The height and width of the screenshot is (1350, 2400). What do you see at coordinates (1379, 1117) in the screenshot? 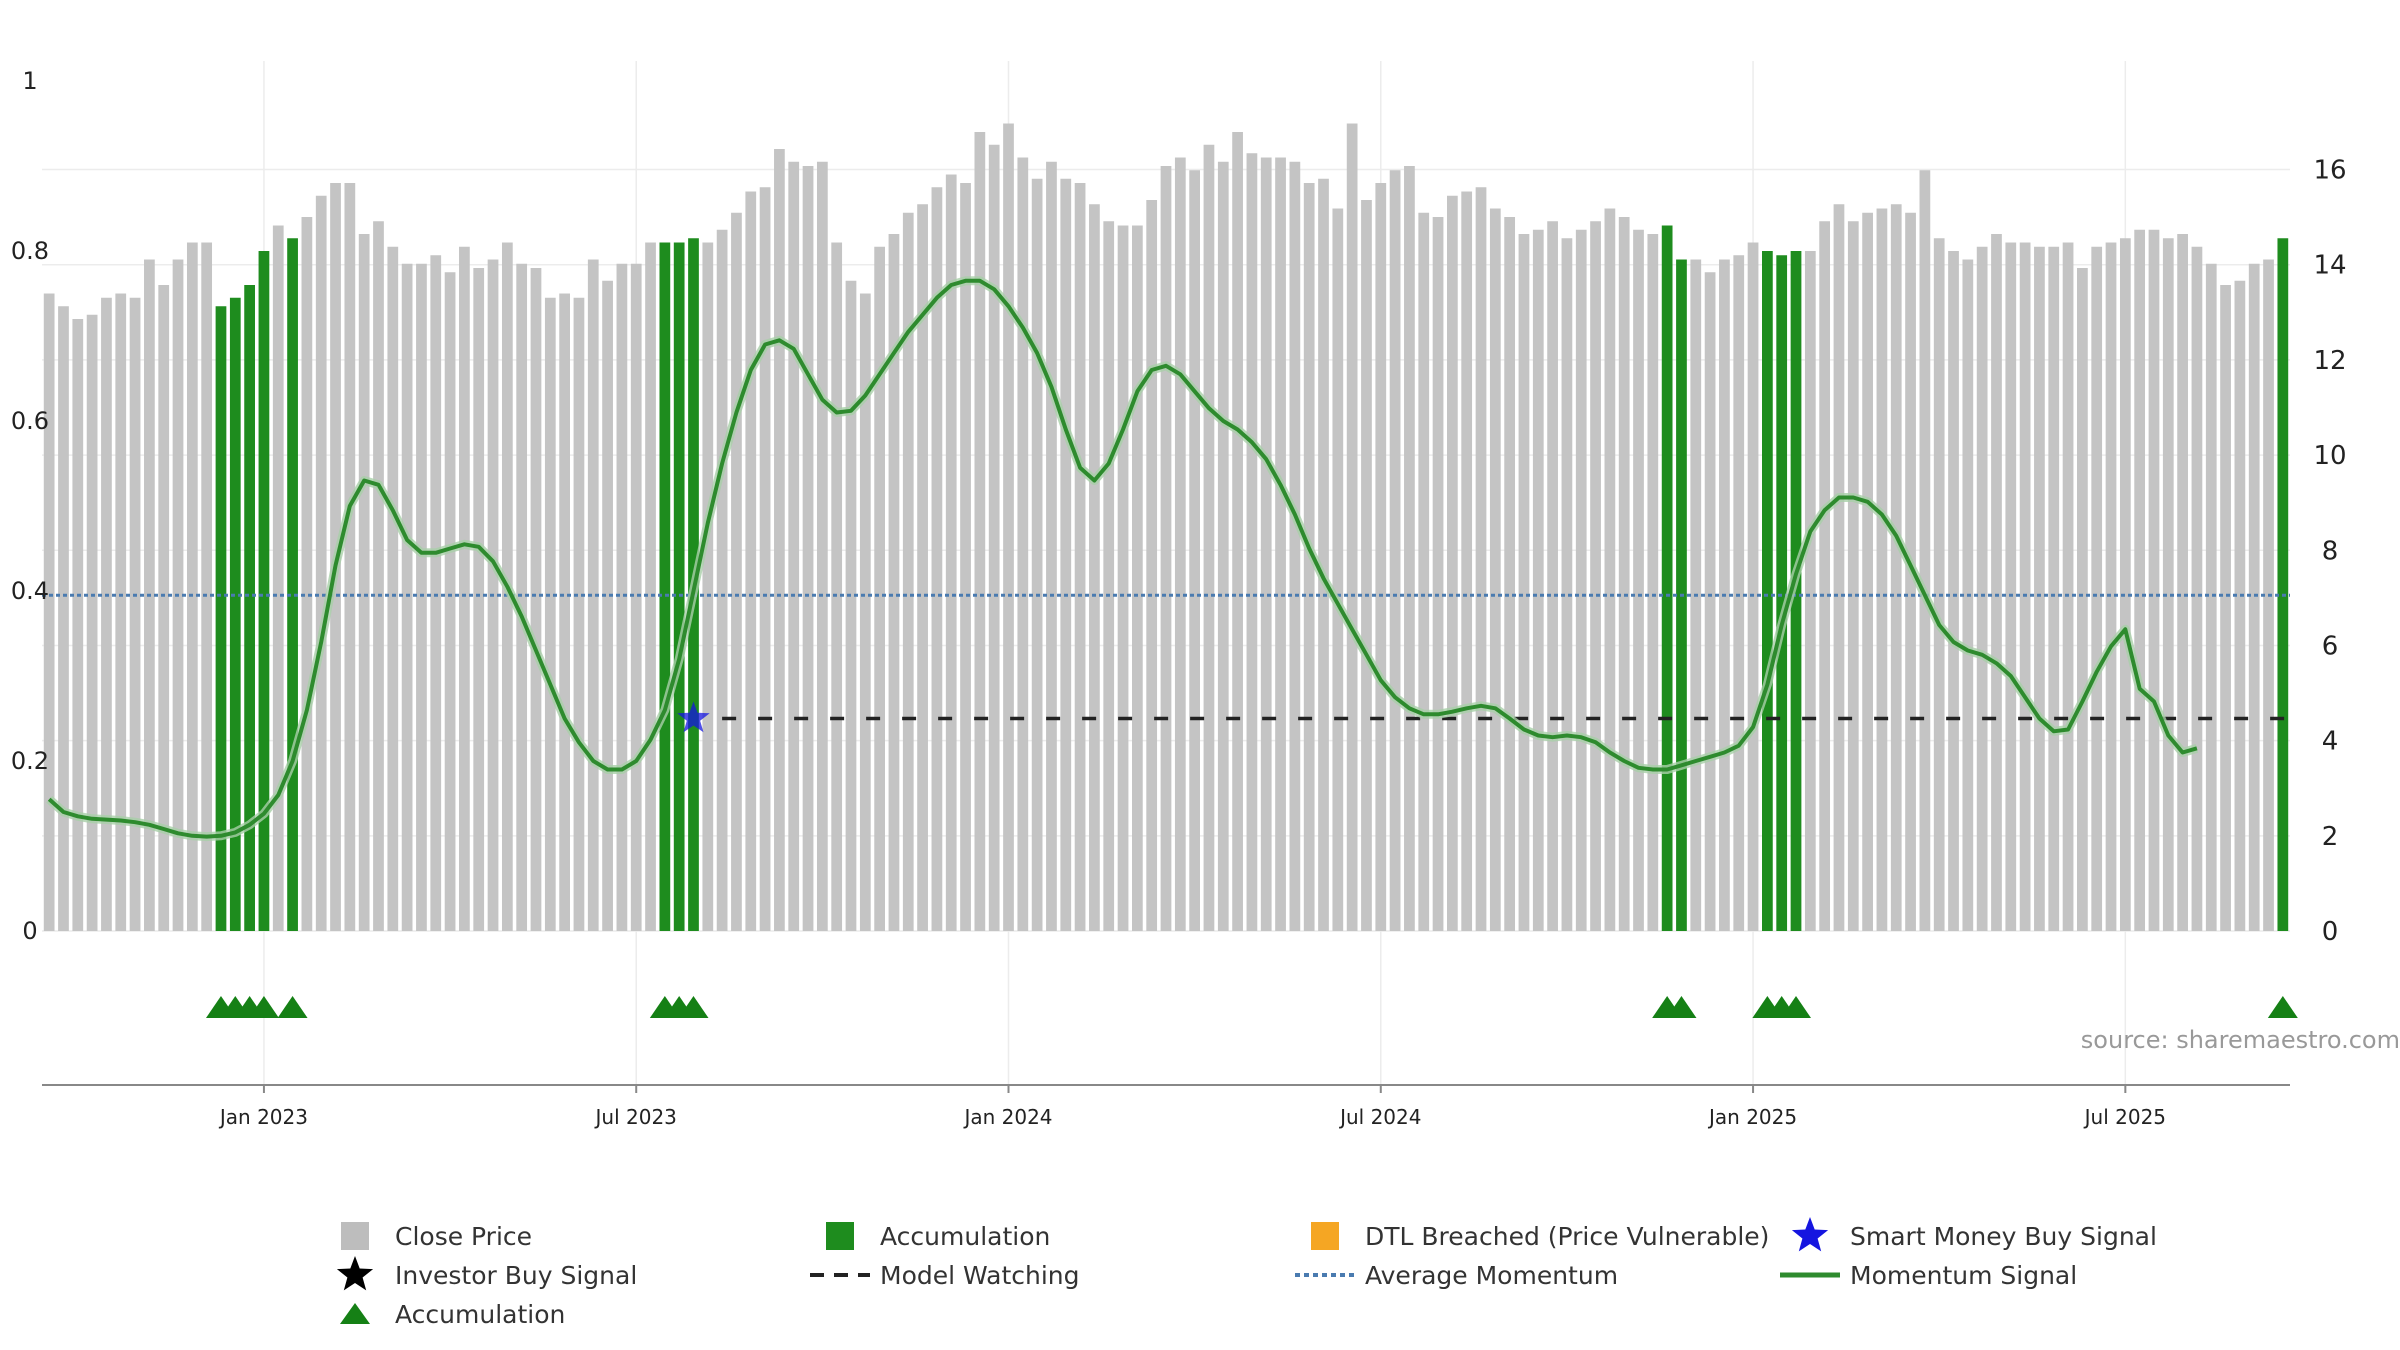
I see `x-axis-tick-label: Jul 2024` at bounding box center [1379, 1117].